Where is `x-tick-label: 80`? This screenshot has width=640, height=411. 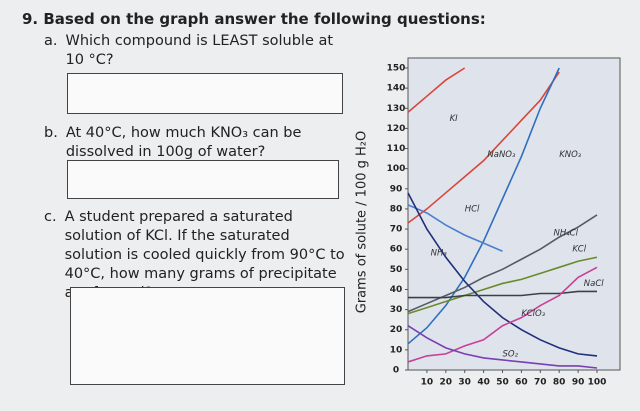 x-tick-label: 80 is located at coordinates (559, 383).